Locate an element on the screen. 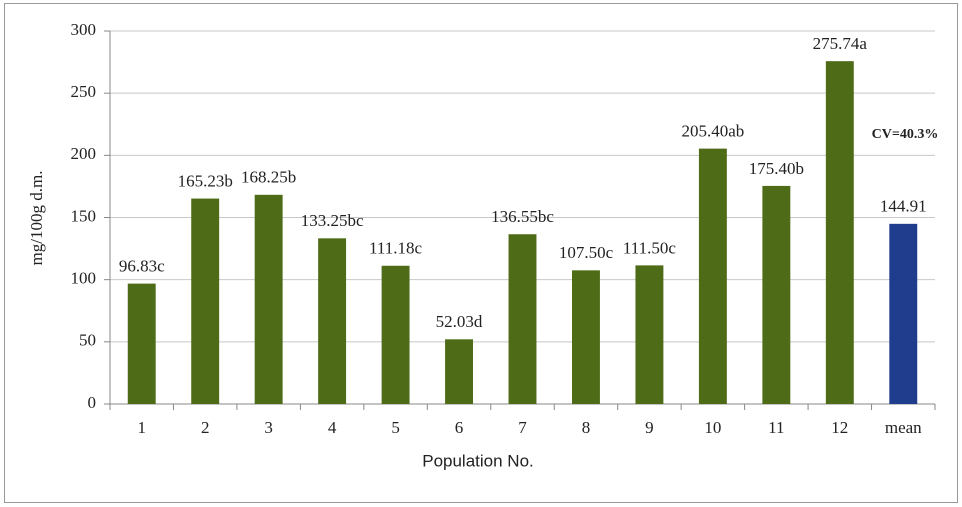 The image size is (962, 507). x-tick-label: 6 is located at coordinates (459, 427).